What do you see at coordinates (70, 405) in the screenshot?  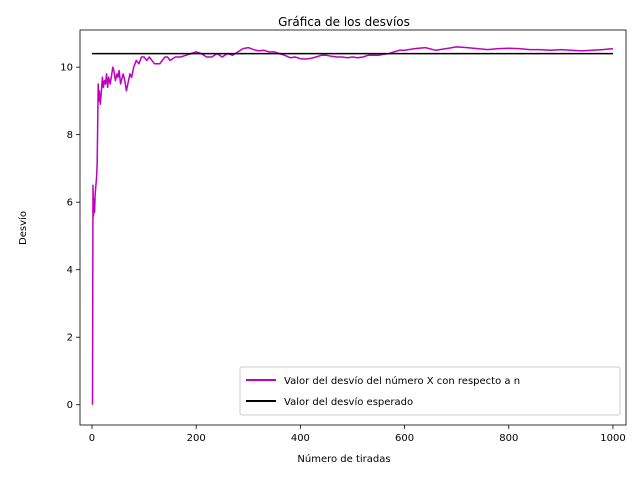 I see `y-tick-label: 0` at bounding box center [70, 405].